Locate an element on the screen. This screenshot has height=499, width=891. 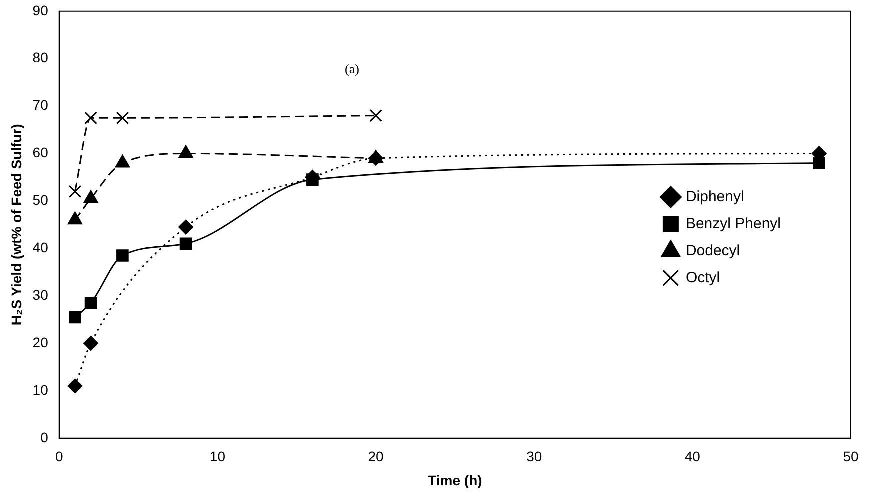
x-tick-label: 10 is located at coordinates (218, 456).